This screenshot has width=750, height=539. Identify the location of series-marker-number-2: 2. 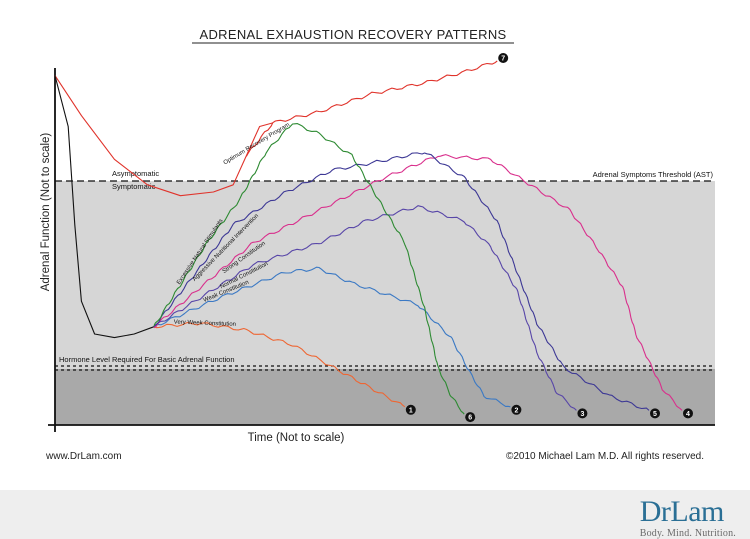
(516, 410).